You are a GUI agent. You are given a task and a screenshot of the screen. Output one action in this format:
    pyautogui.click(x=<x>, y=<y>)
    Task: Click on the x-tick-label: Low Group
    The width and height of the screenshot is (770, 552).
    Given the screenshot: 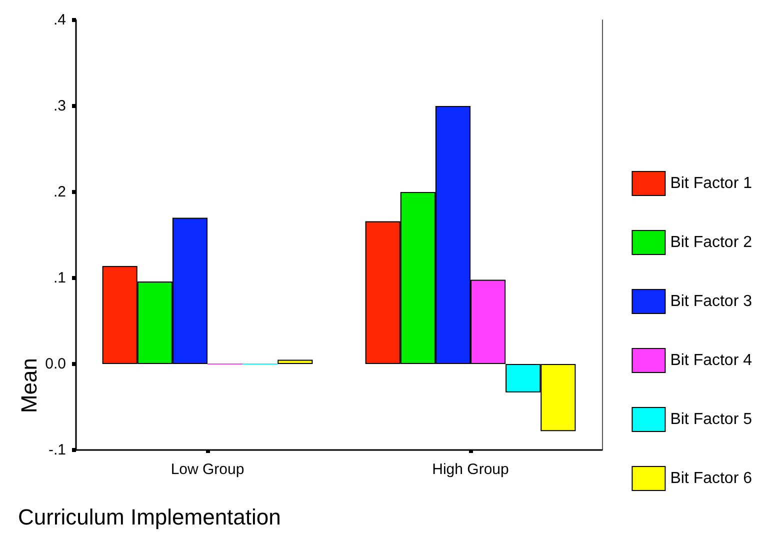 What is the action you would take?
    pyautogui.click(x=207, y=469)
    